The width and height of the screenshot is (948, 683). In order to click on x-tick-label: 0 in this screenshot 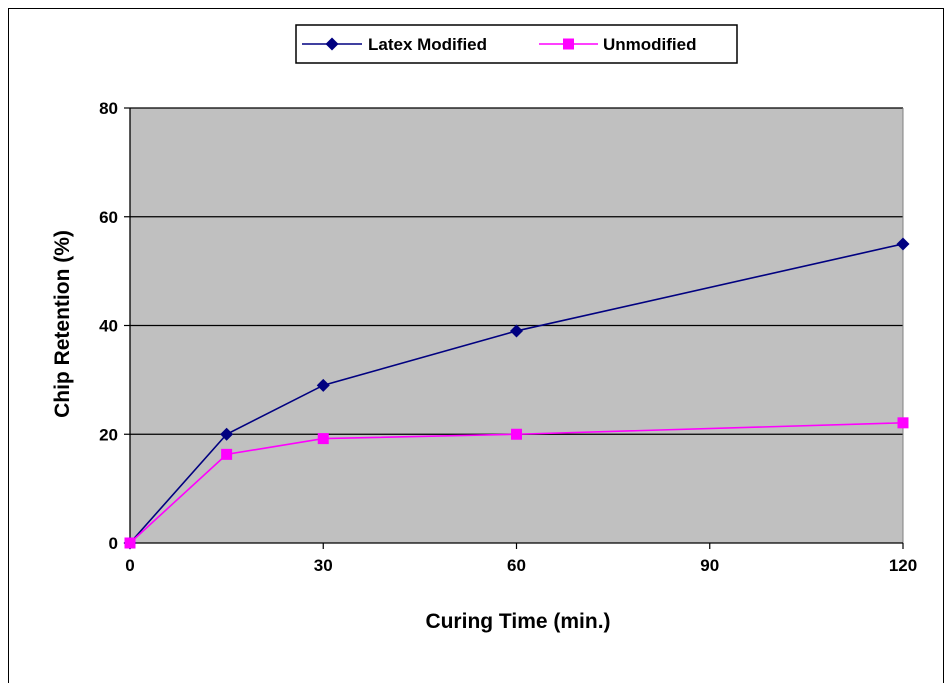, I will do `click(129, 565)`.